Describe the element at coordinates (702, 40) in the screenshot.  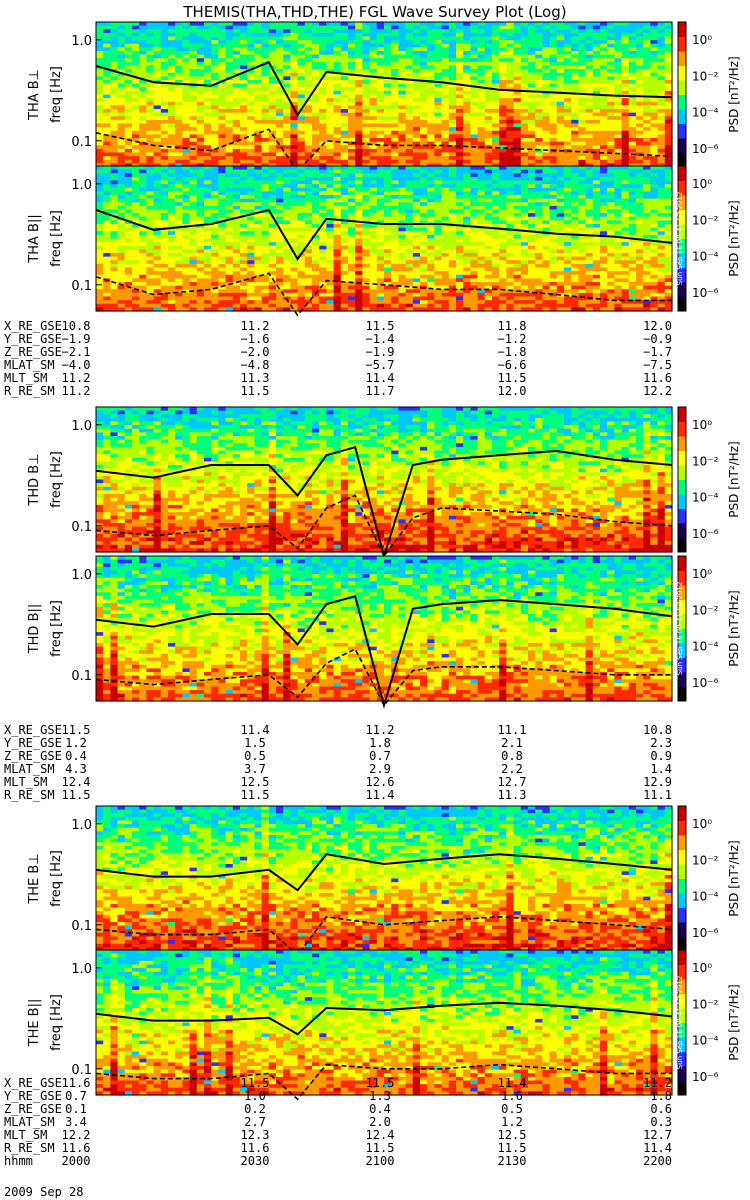
I see `colorbar-tick-label: 10⁰` at that location.